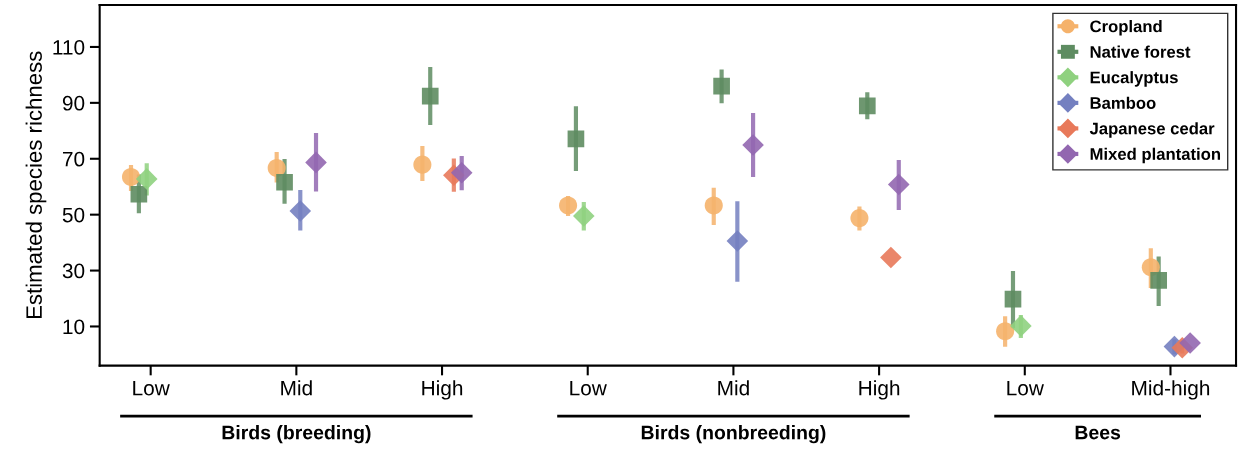 The width and height of the screenshot is (1246, 457). I want to click on text: Bees, so click(1098, 432).